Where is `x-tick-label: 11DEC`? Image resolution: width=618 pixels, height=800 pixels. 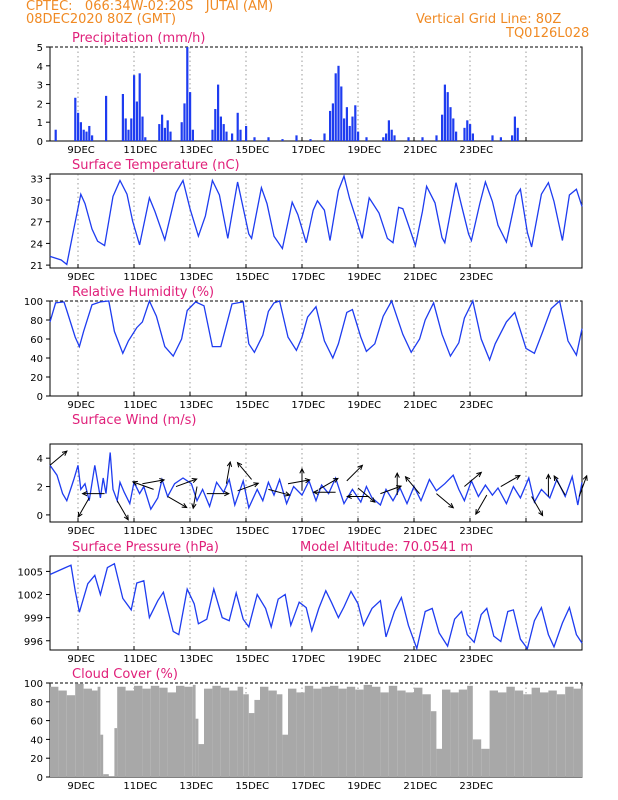
x-tick-label: 11DEC is located at coordinates (140, 786).